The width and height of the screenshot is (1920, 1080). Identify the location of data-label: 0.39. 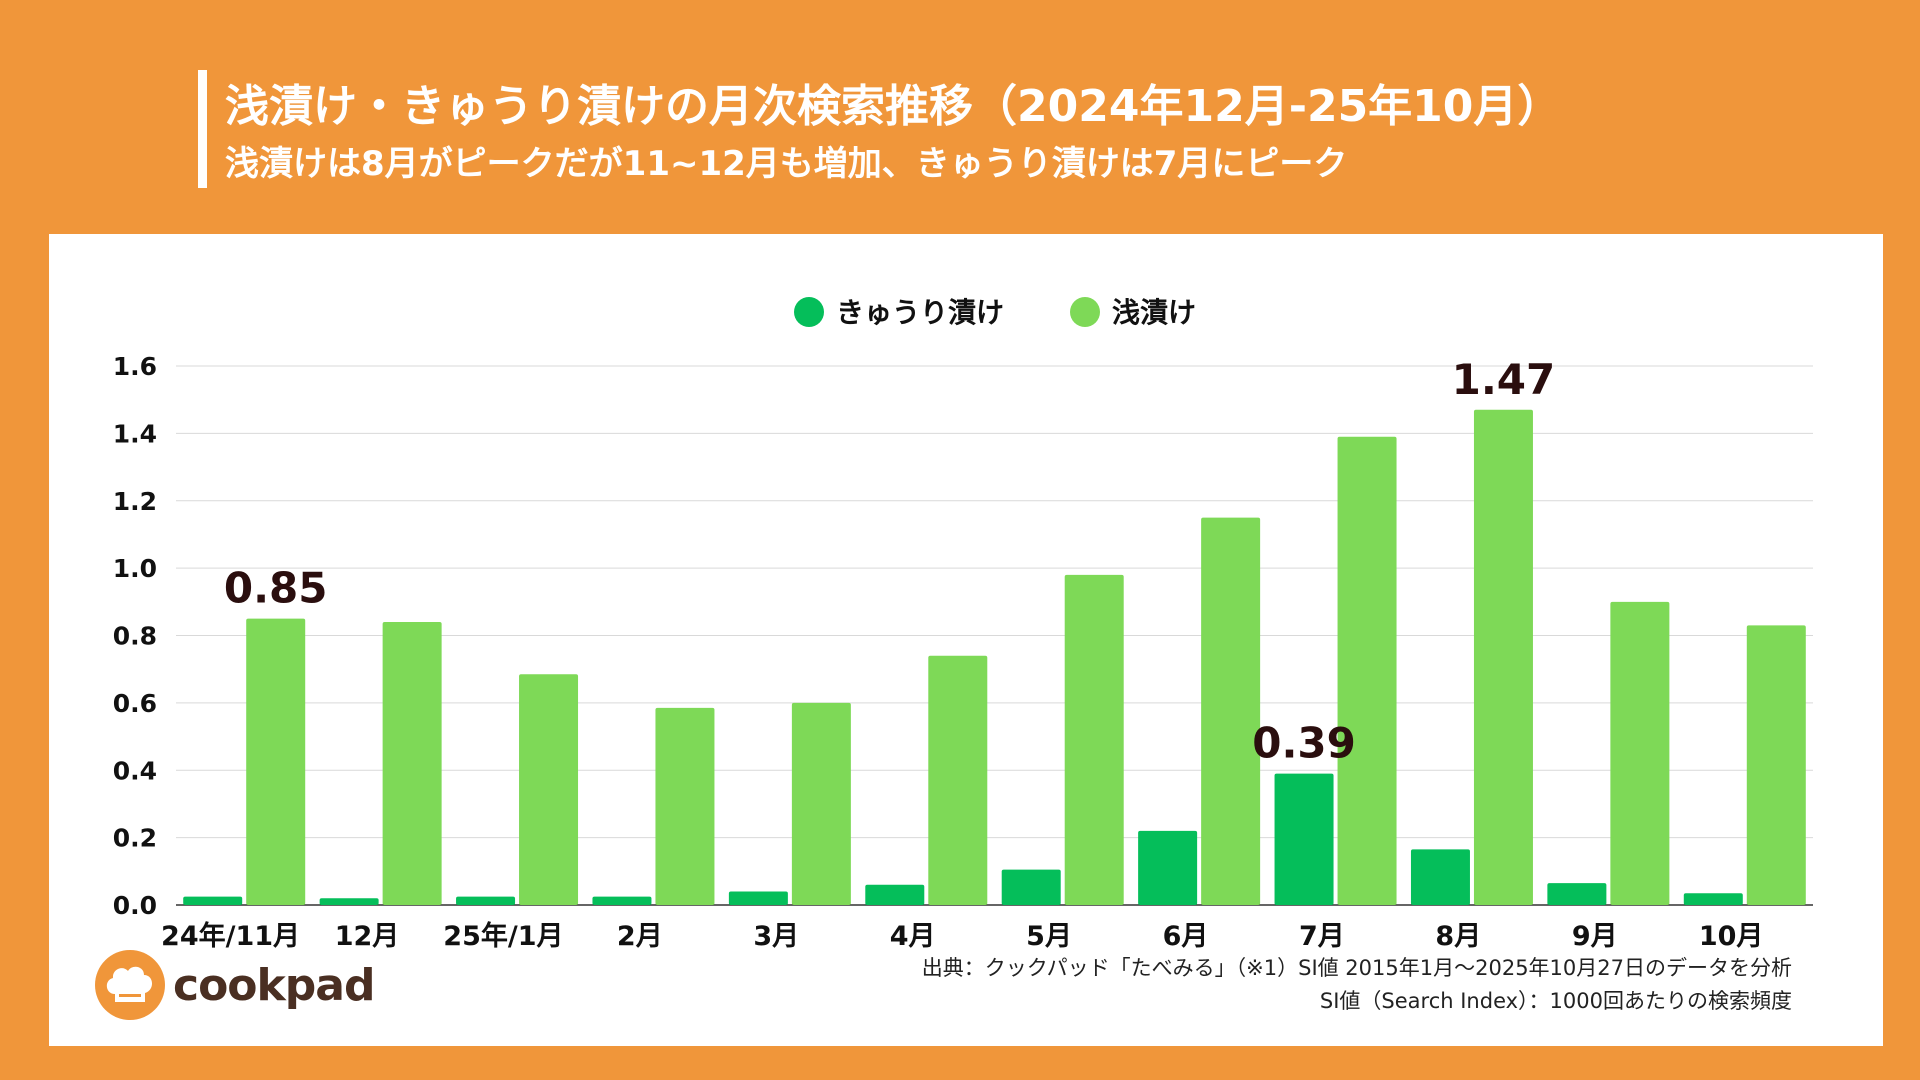
(1304, 743).